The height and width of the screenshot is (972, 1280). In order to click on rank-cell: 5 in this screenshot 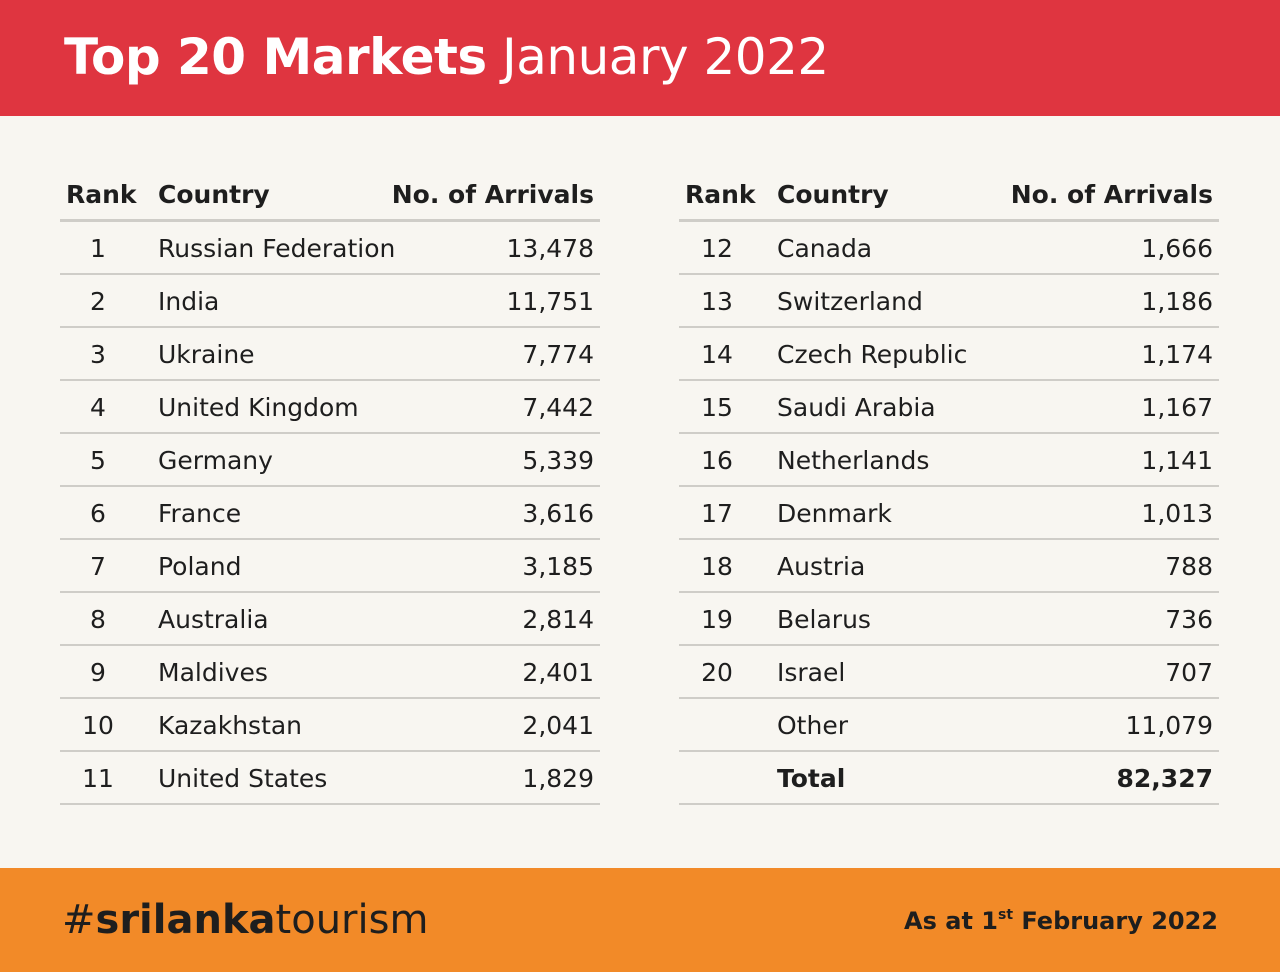, I will do `click(98, 460)`.